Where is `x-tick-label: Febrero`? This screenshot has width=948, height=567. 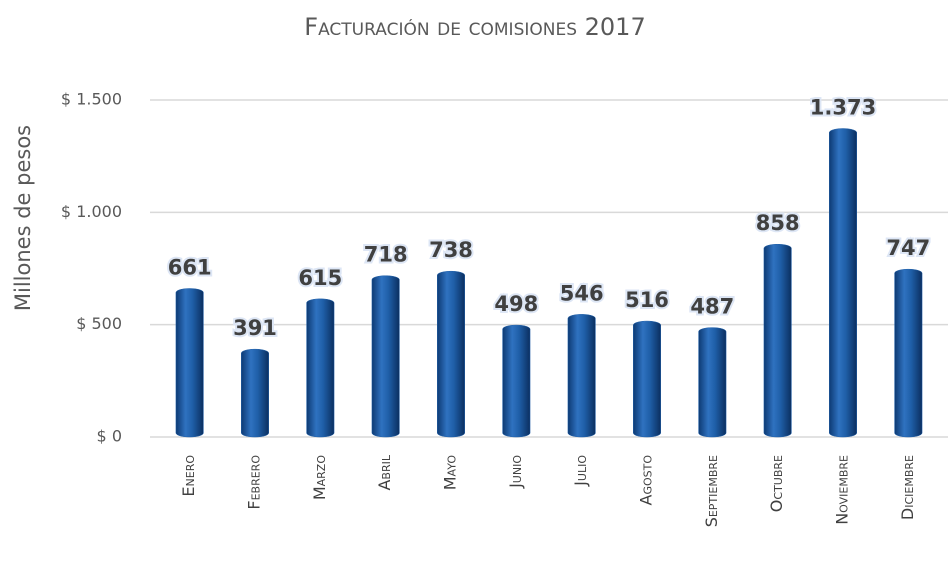
x-tick-label: Febrero is located at coordinates (254, 482).